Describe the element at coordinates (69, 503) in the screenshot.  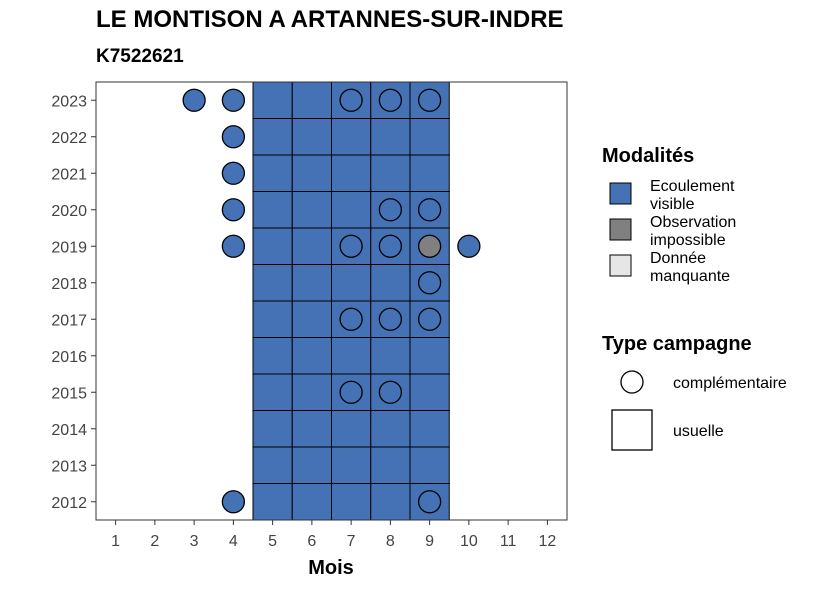
I see `y-tick-label: 2012` at that location.